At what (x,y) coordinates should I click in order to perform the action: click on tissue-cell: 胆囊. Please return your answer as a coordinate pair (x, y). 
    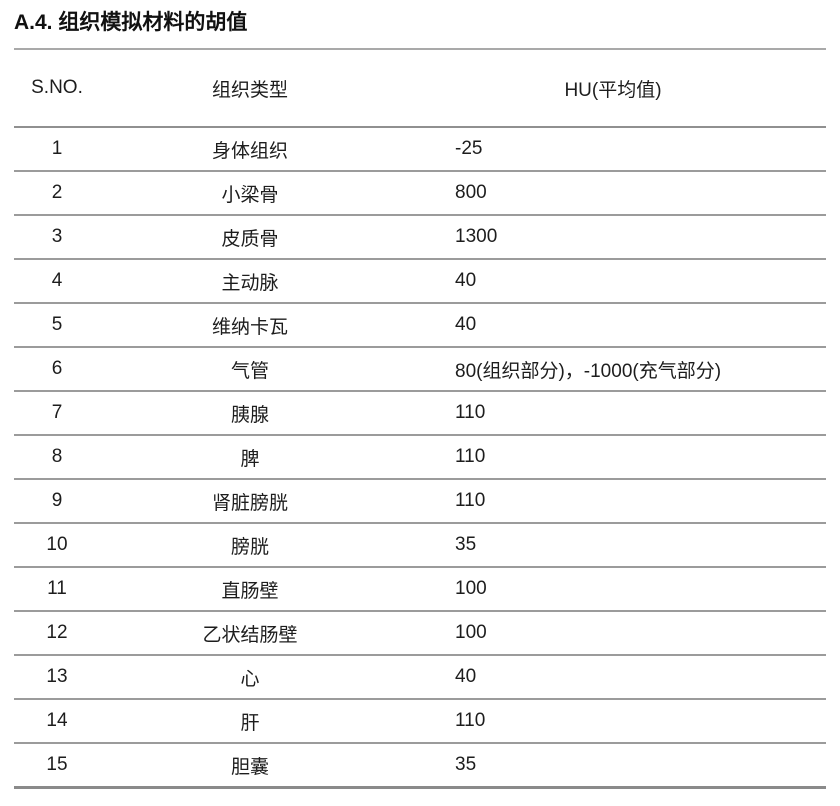
    Looking at the image, I should click on (250, 766).